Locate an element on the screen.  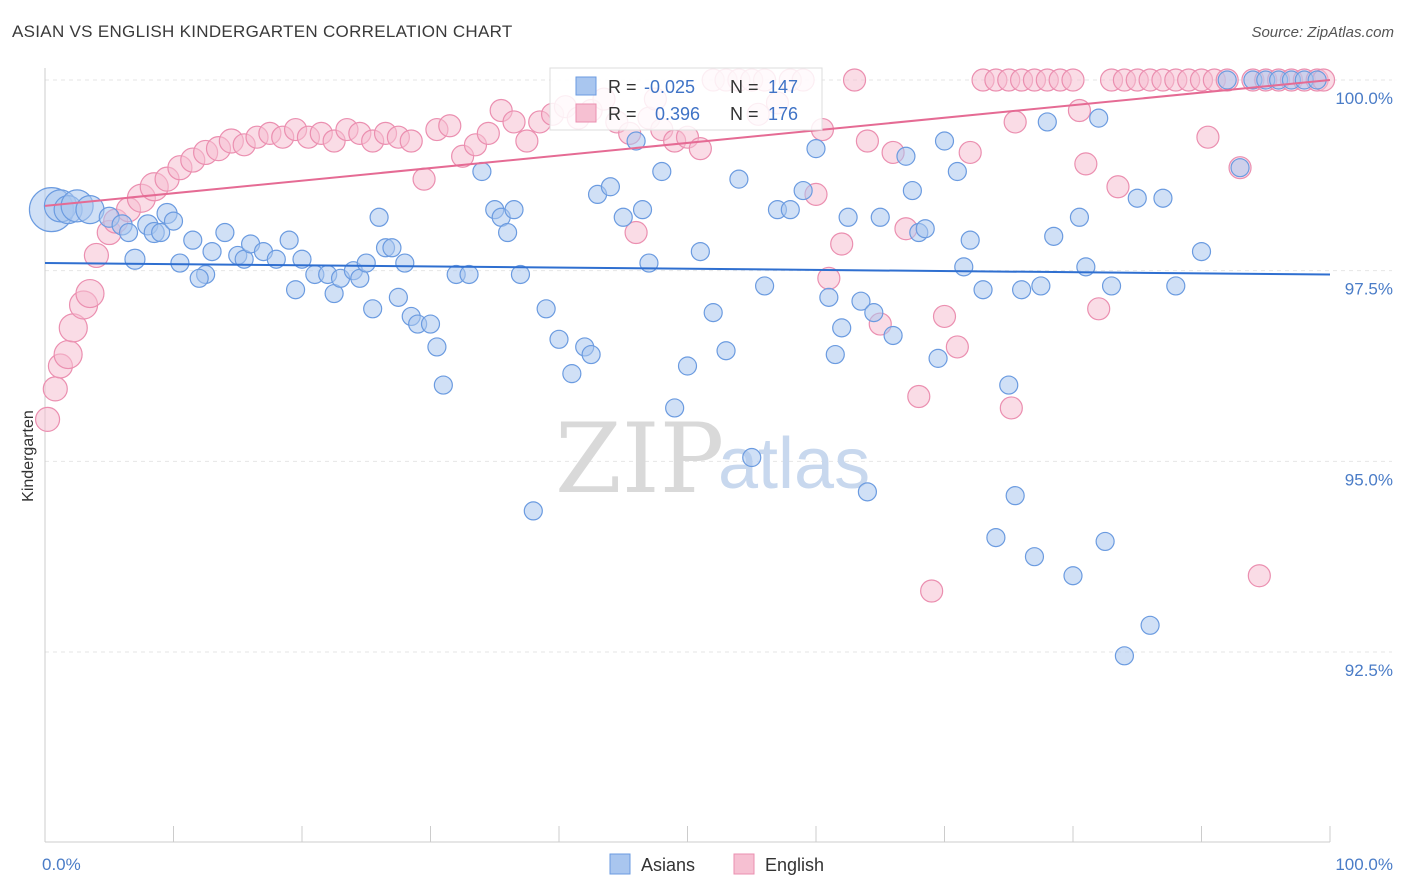
y-tick-label: 97.5% is located at coordinates (1369, 289).